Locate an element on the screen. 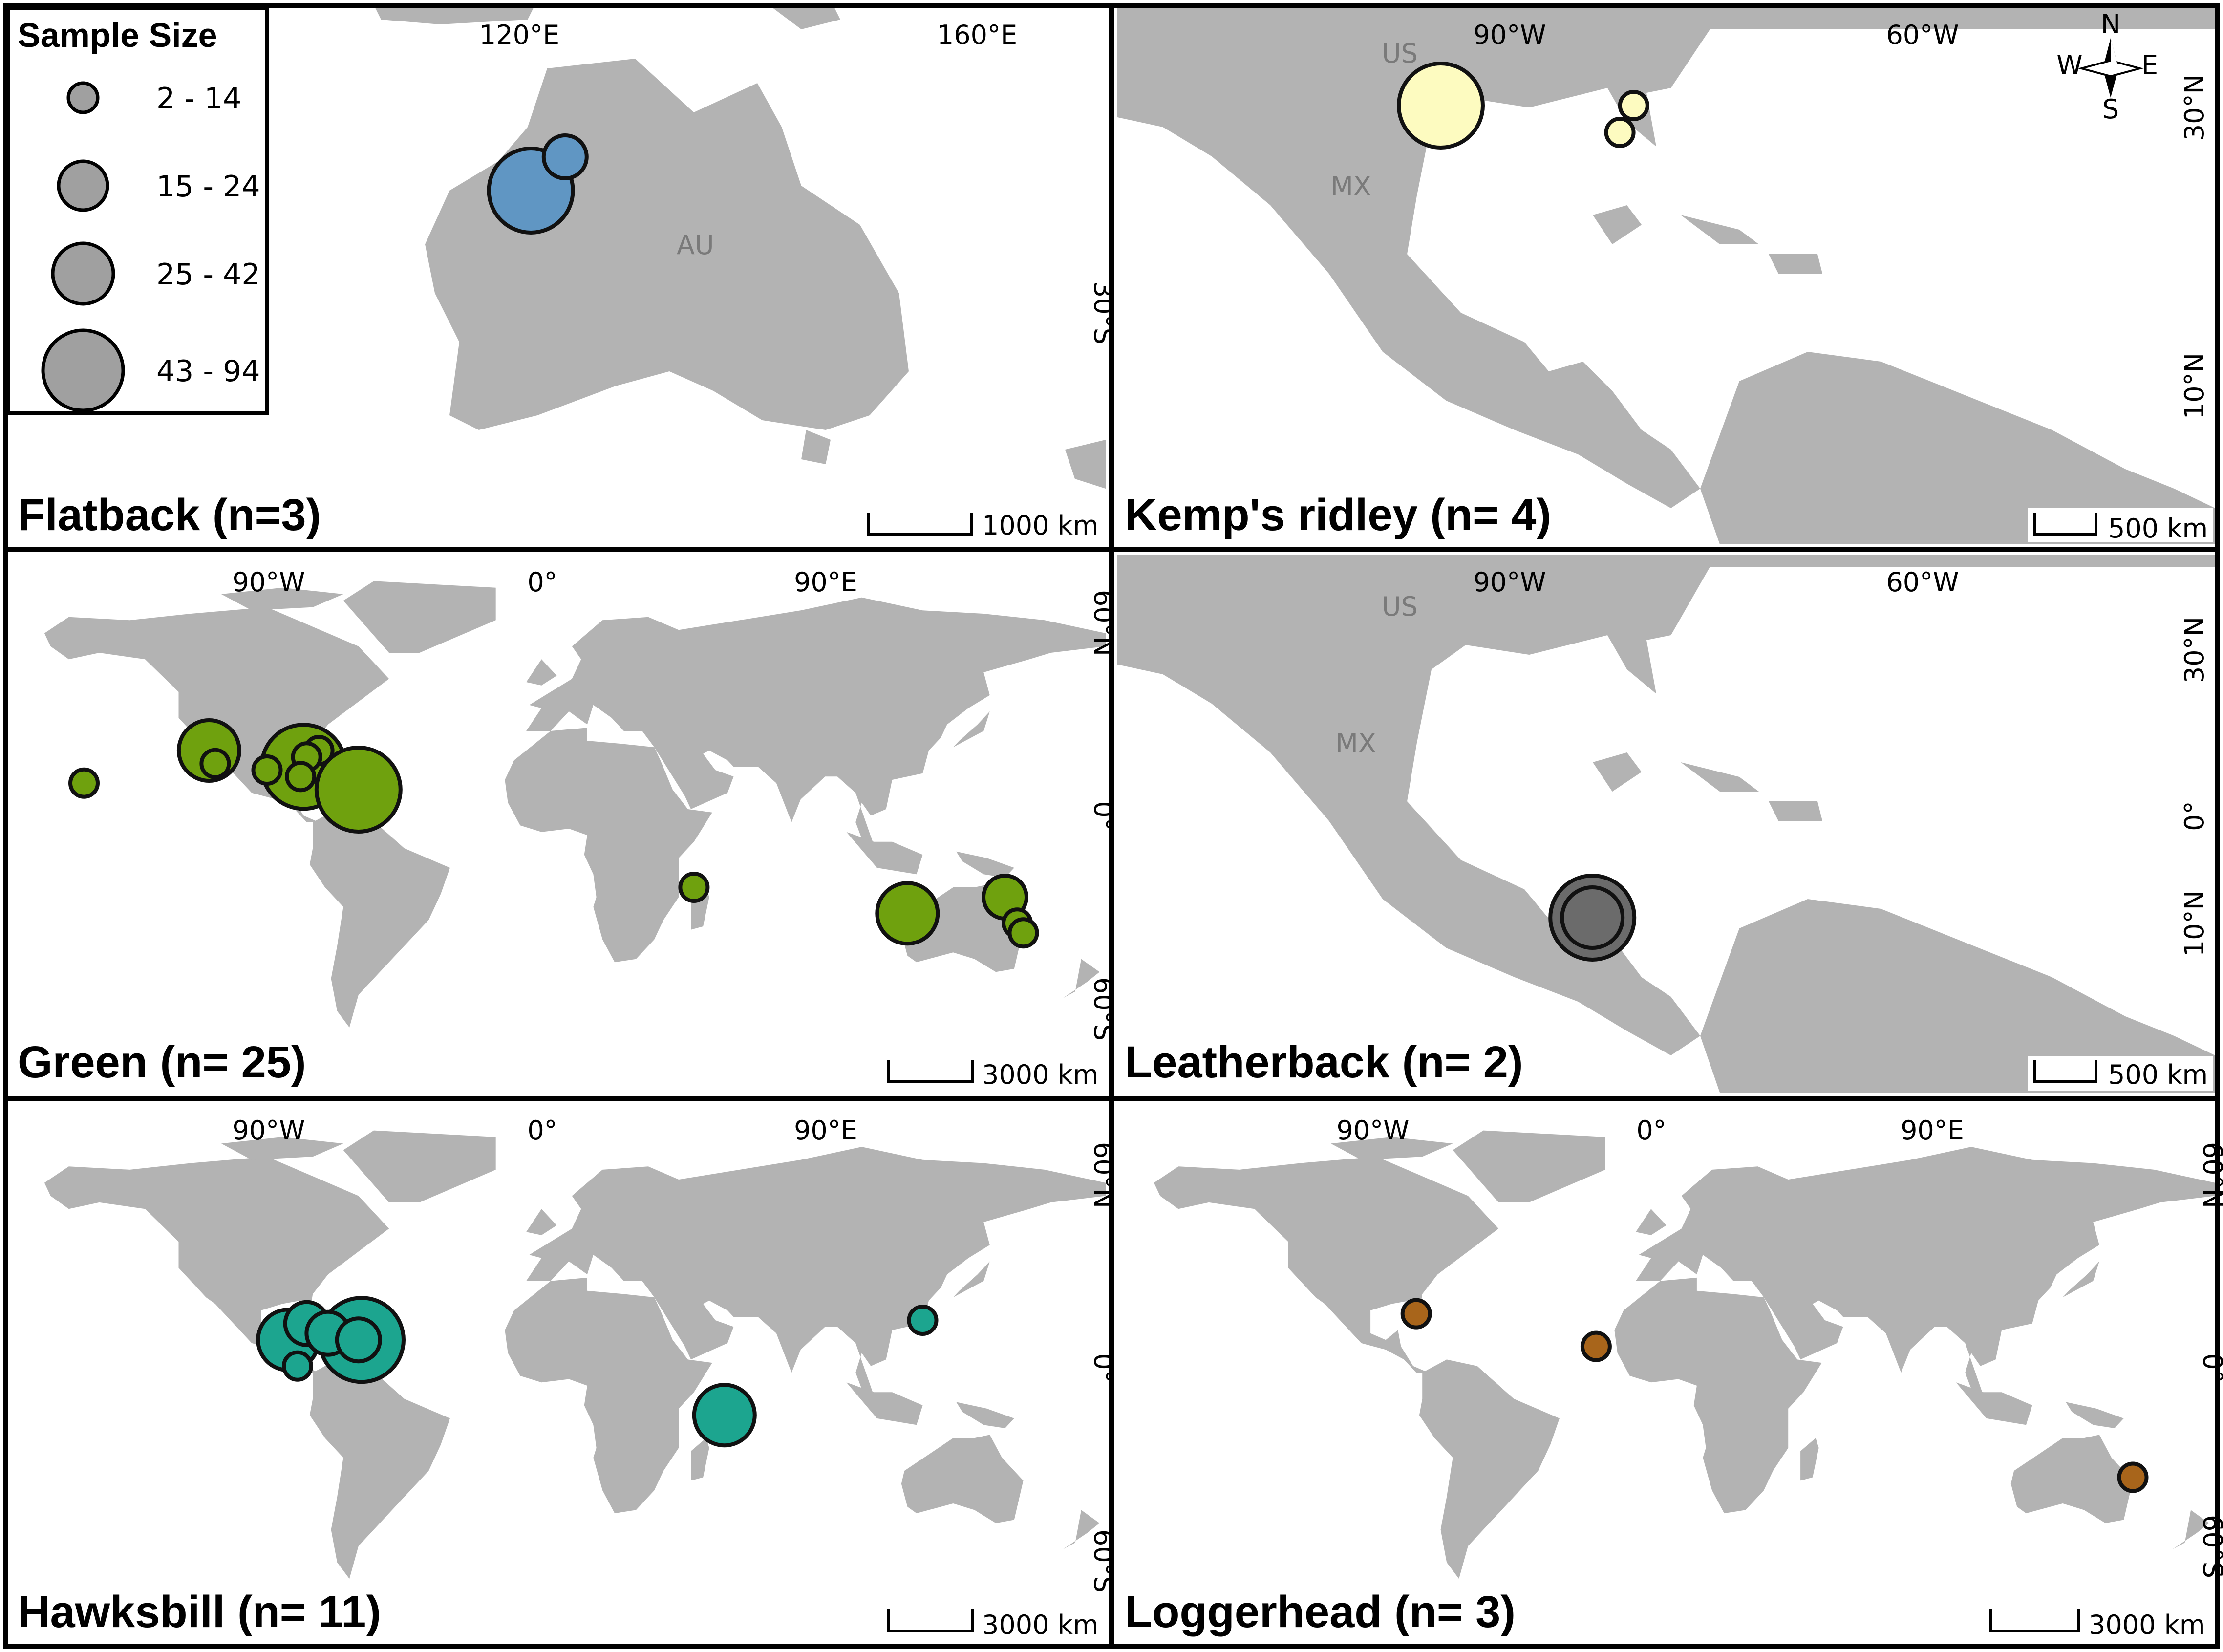 The width and height of the screenshot is (2223, 1652). panel-title-flatback: Flatback (n=3) is located at coordinates (169, 515).